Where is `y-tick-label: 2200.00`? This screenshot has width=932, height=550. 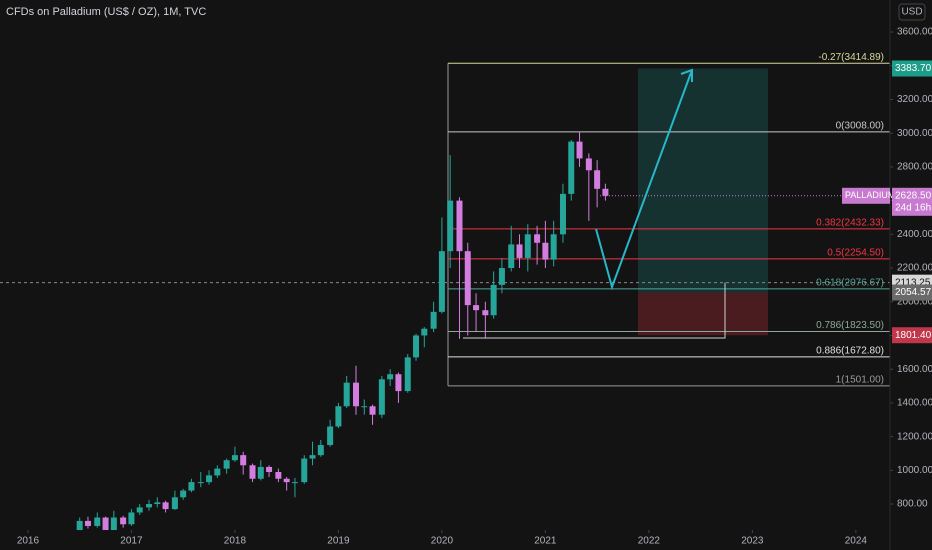 y-tick-label: 2200.00 is located at coordinates (914, 268).